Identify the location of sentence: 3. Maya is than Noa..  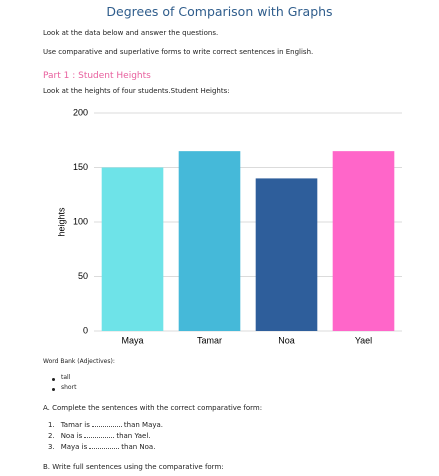
(101, 447).